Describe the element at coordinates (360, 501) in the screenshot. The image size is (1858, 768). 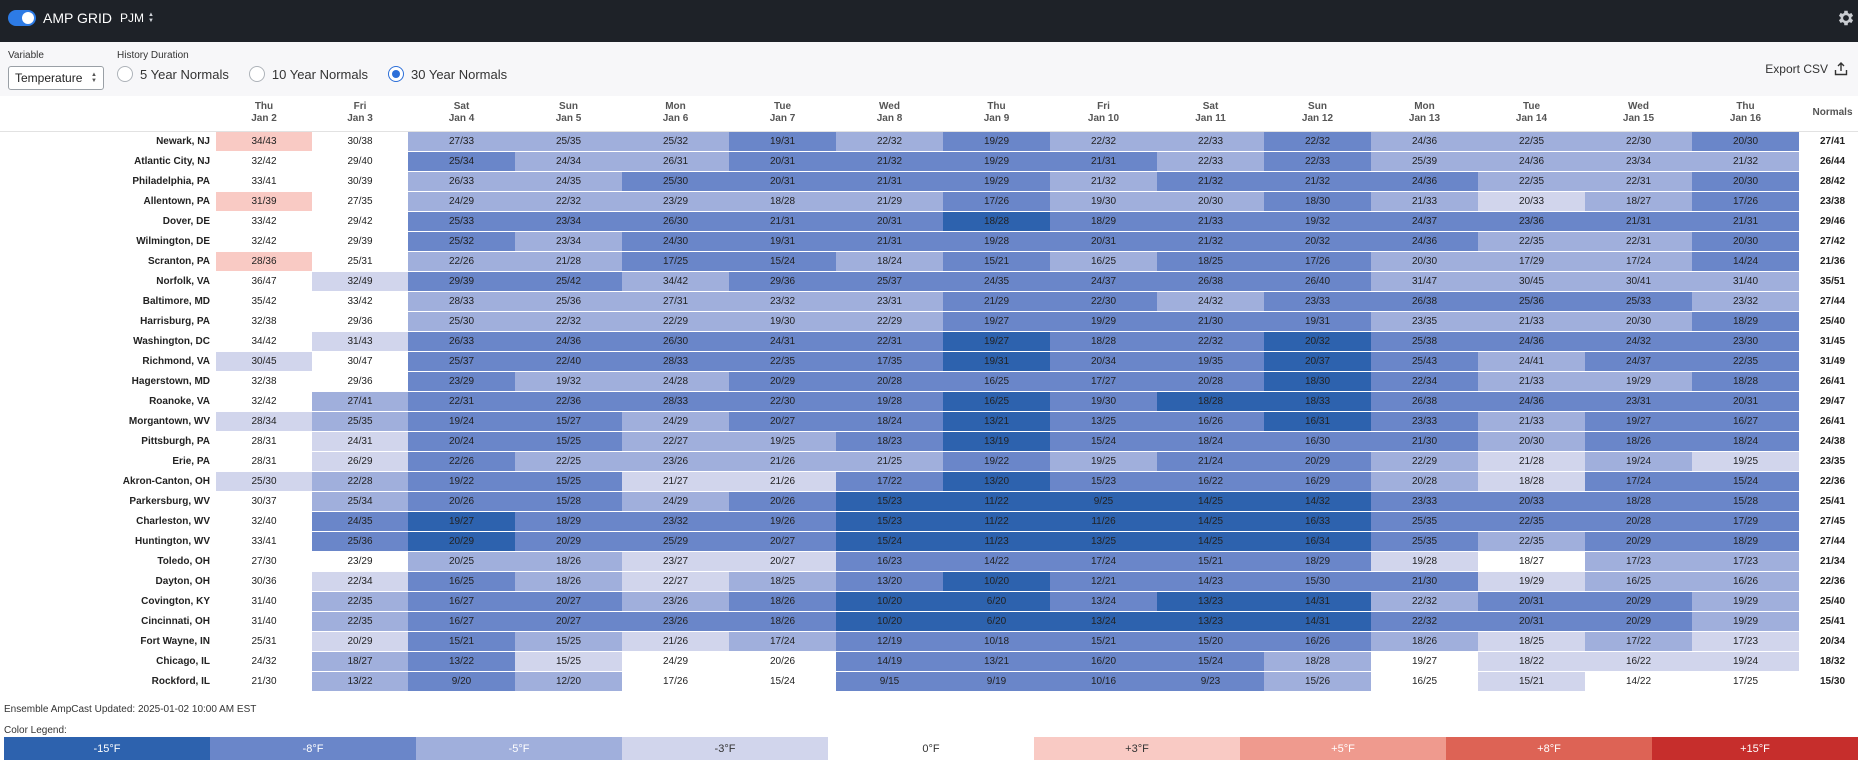
I see `forecast-cell: 25/34` at that location.